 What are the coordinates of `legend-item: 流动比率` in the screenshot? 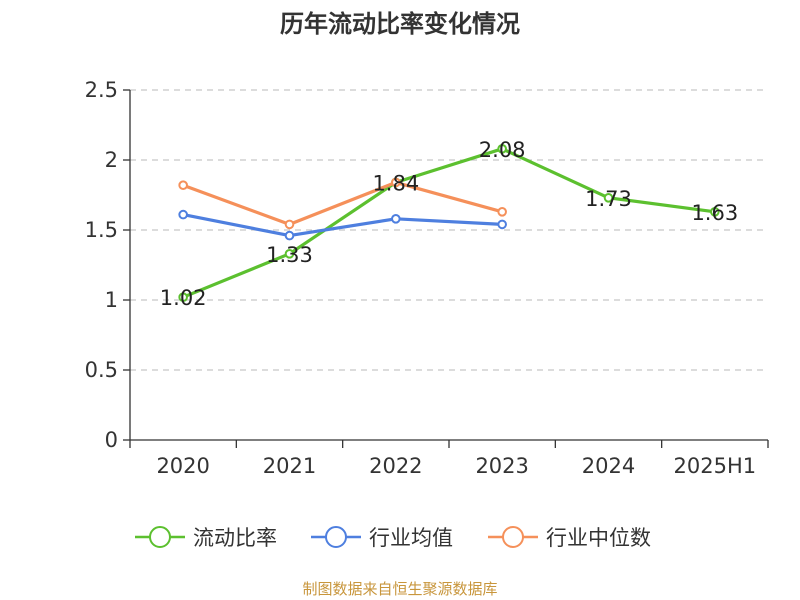 It's located at (206, 538).